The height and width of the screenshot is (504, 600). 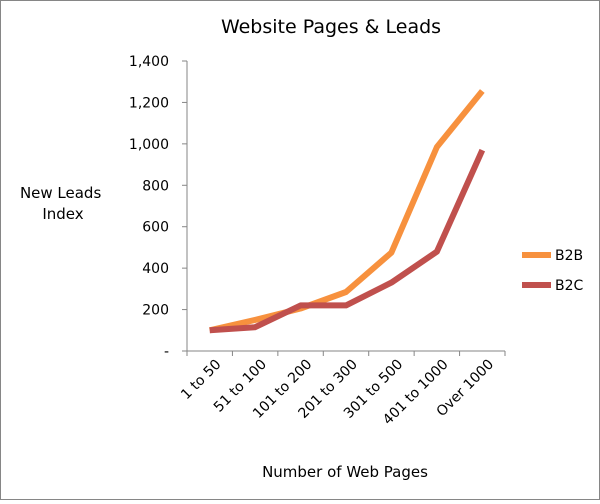 I want to click on x-tick-label: 1 to 50, so click(x=201, y=380).